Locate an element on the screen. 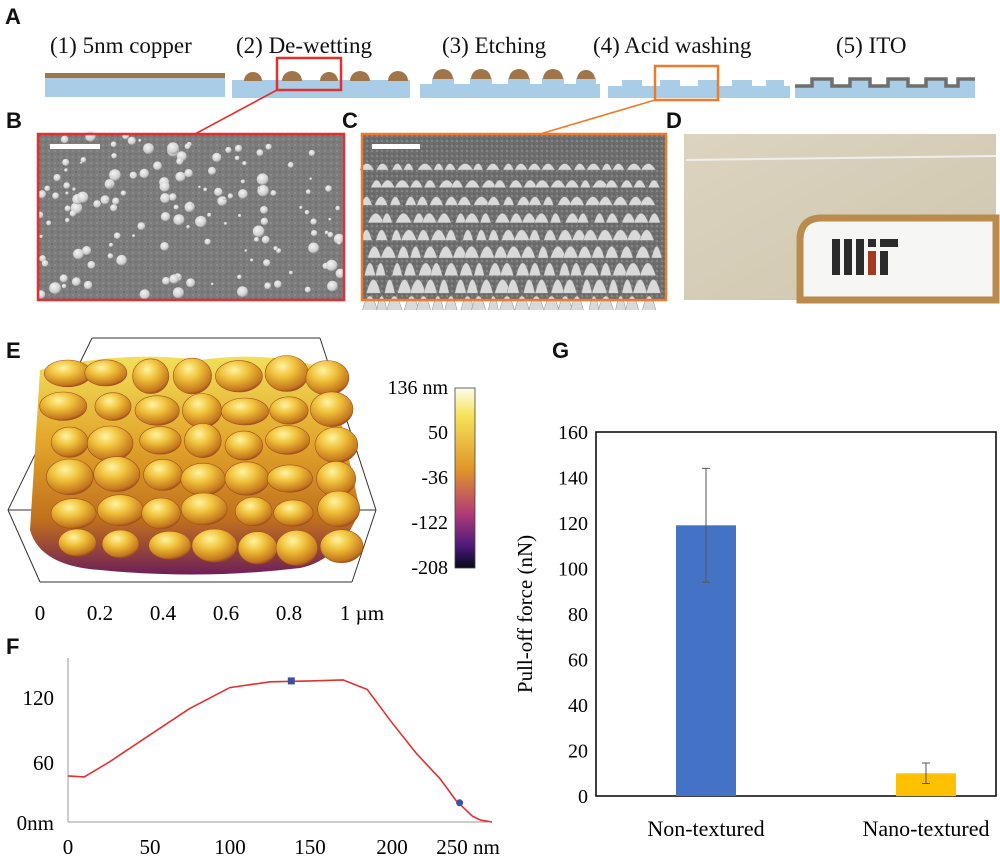 This screenshot has height=859, width=1000. chart-y-tick: 60 is located at coordinates (578, 661).